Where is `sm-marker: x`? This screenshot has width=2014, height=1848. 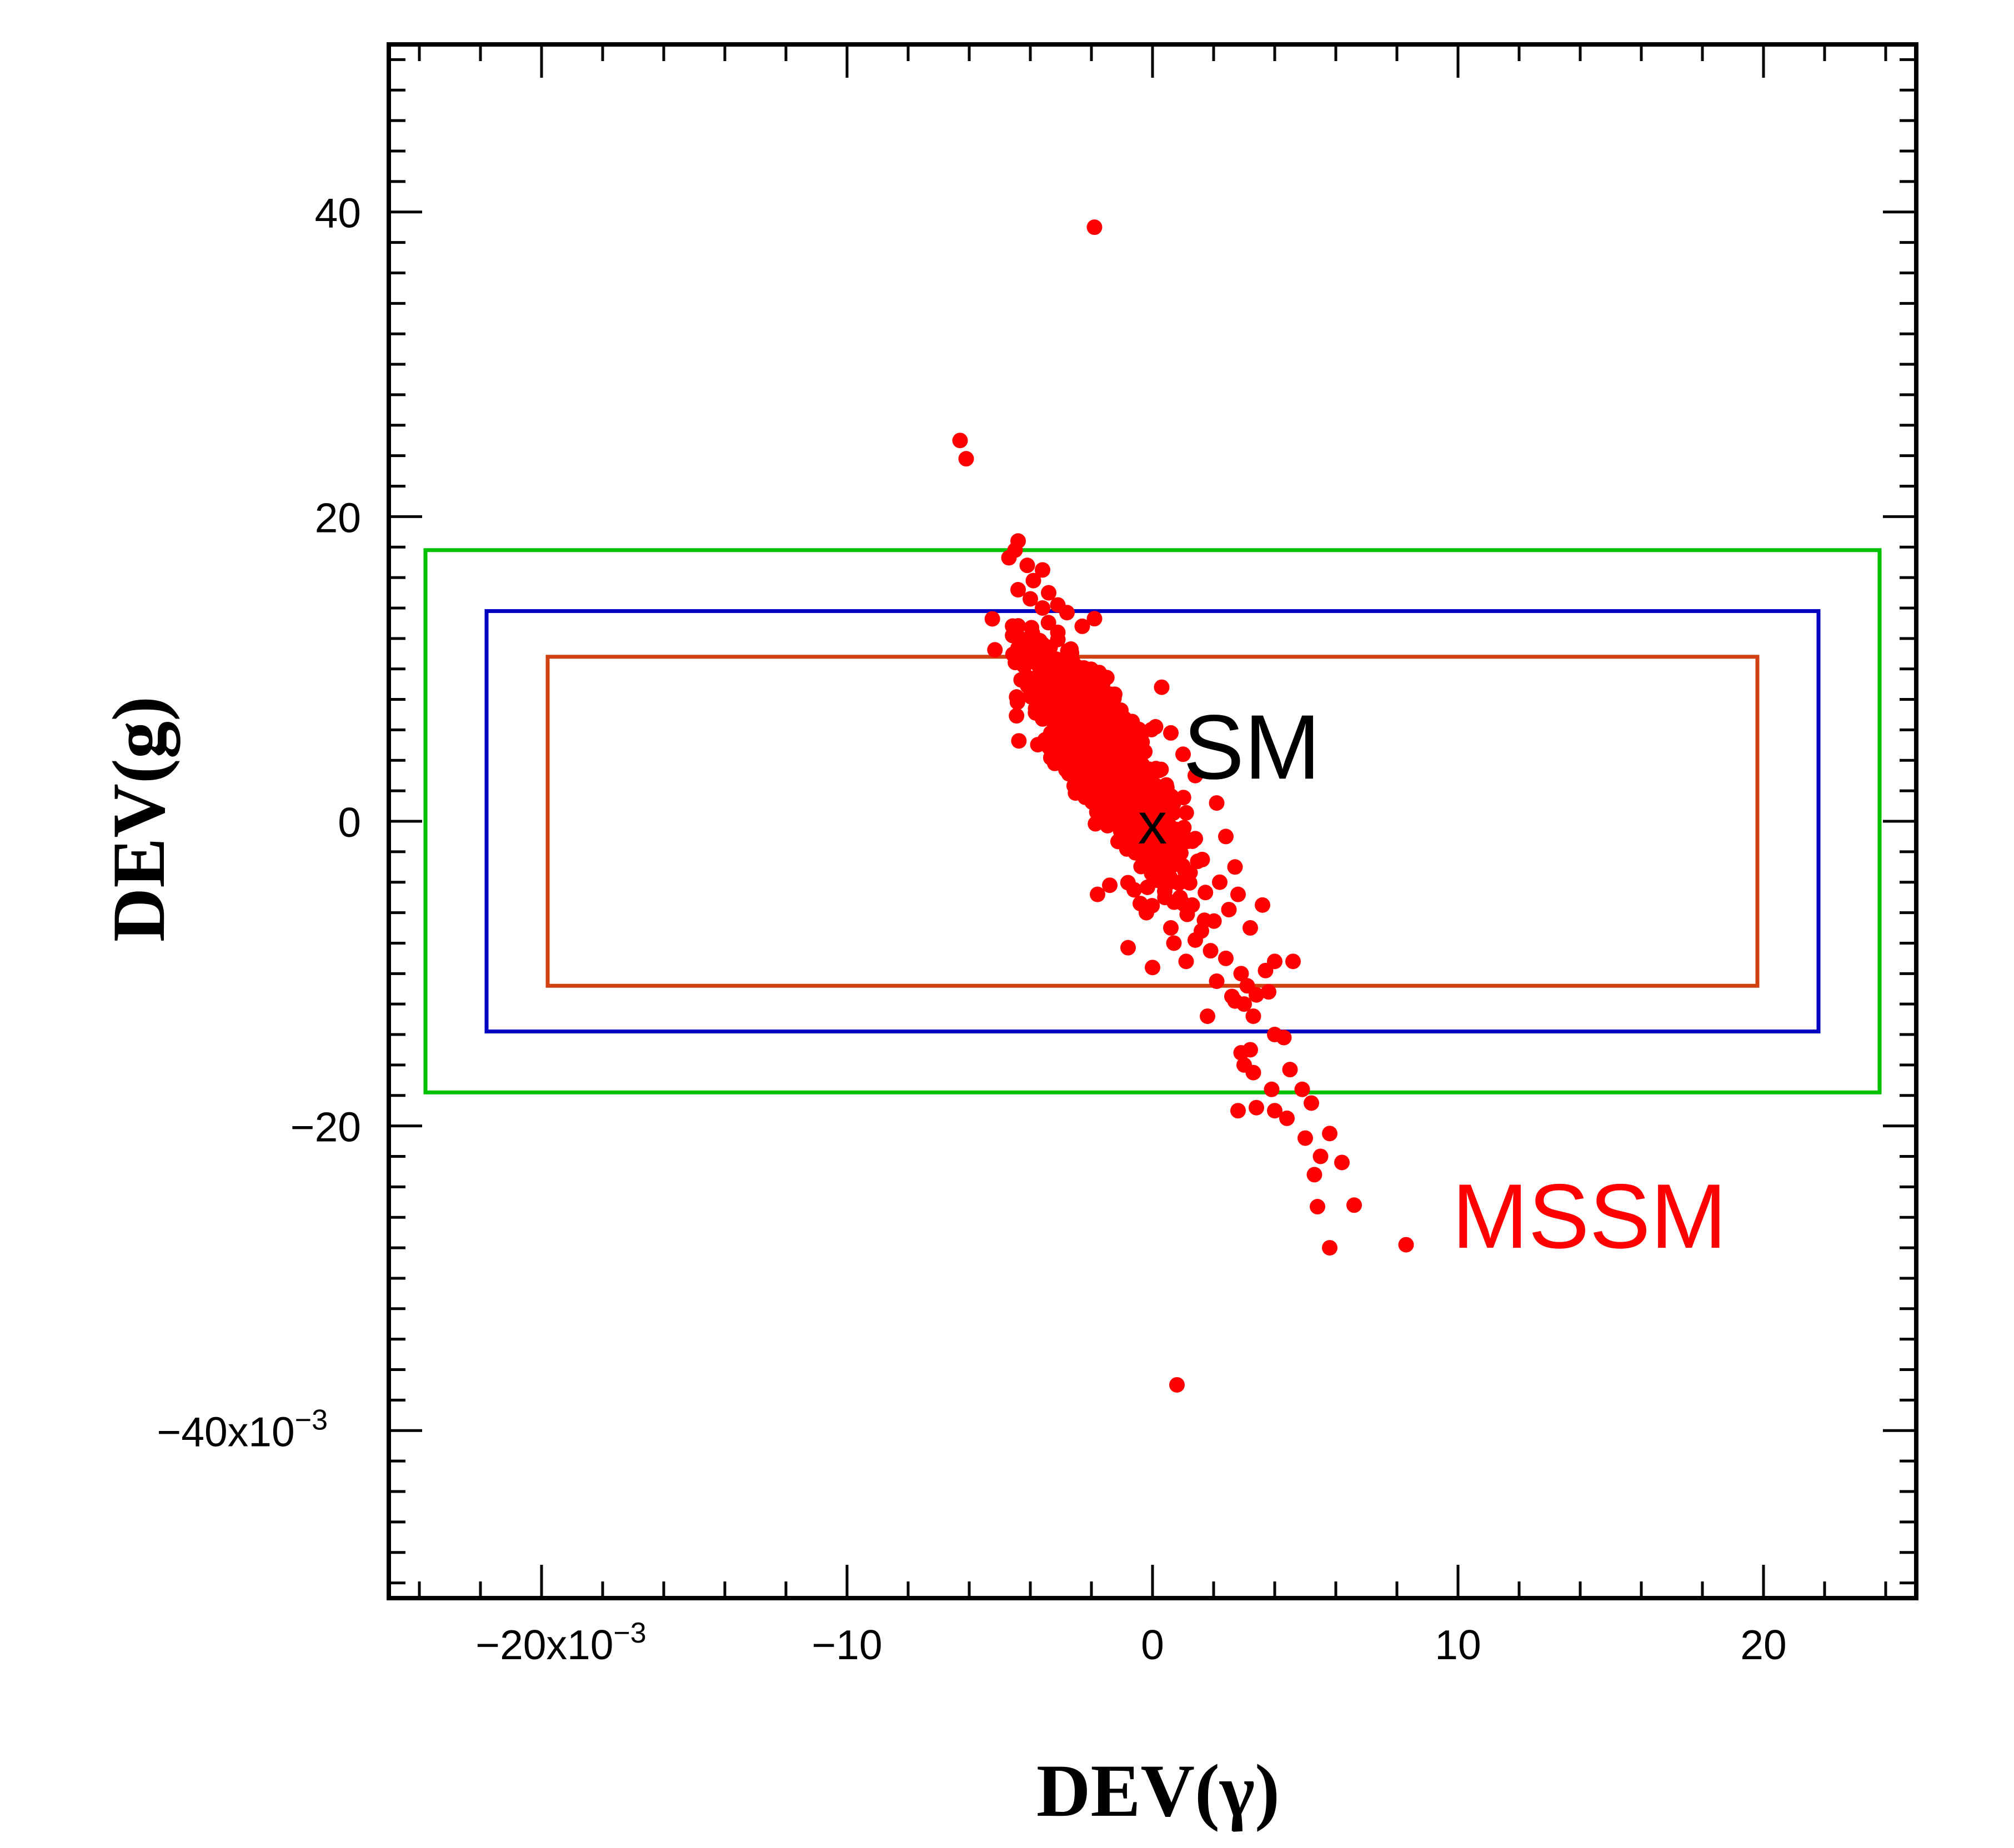 sm-marker: x is located at coordinates (1153, 823).